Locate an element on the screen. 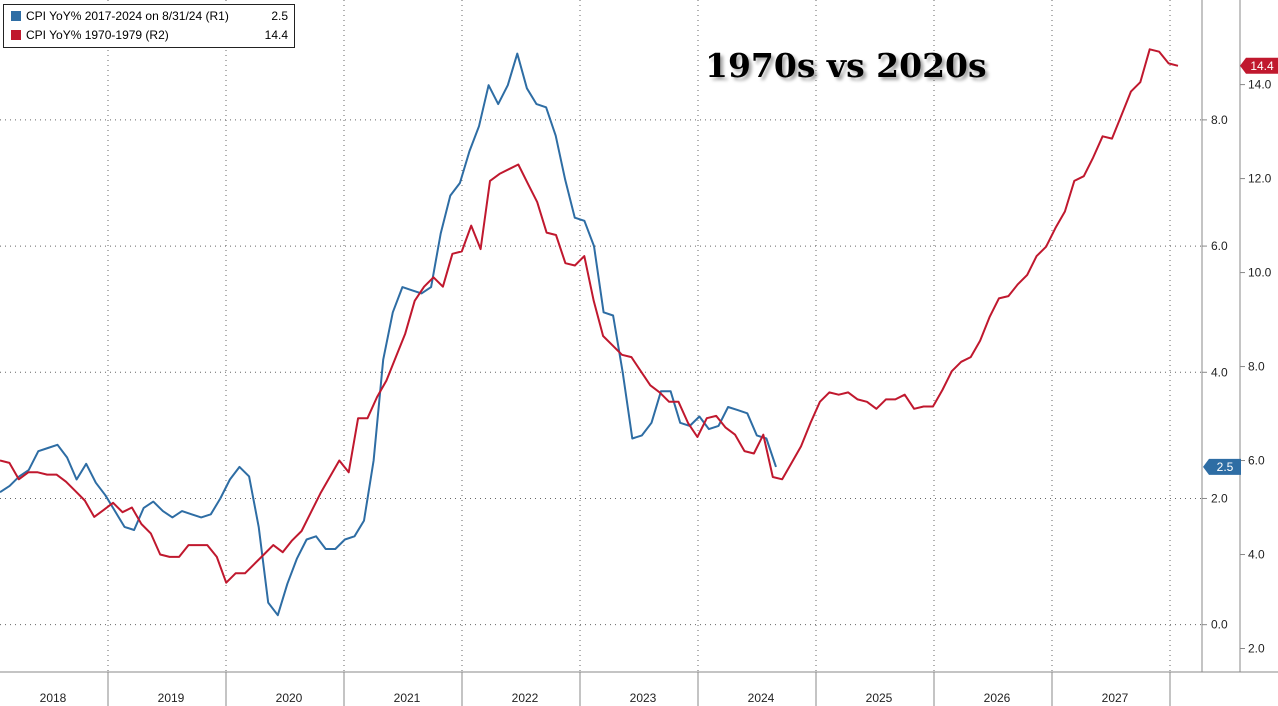 Image resolution: width=1278 pixels, height=706 pixels. r2-tick-label: 2.0 is located at coordinates (1256, 649).